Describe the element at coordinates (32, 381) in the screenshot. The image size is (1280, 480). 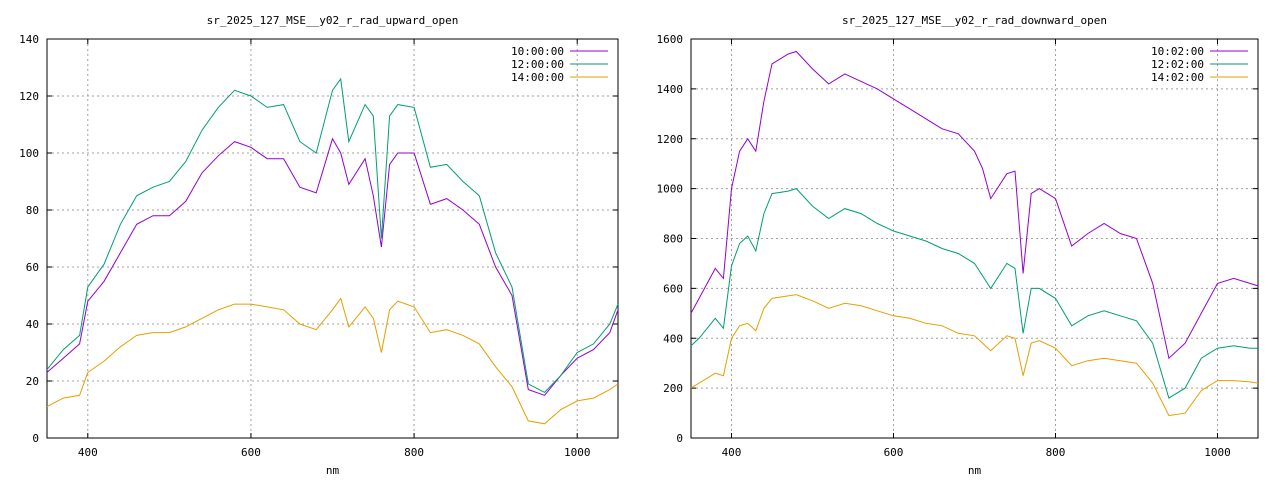
I see `y-tick-label: 20` at that location.